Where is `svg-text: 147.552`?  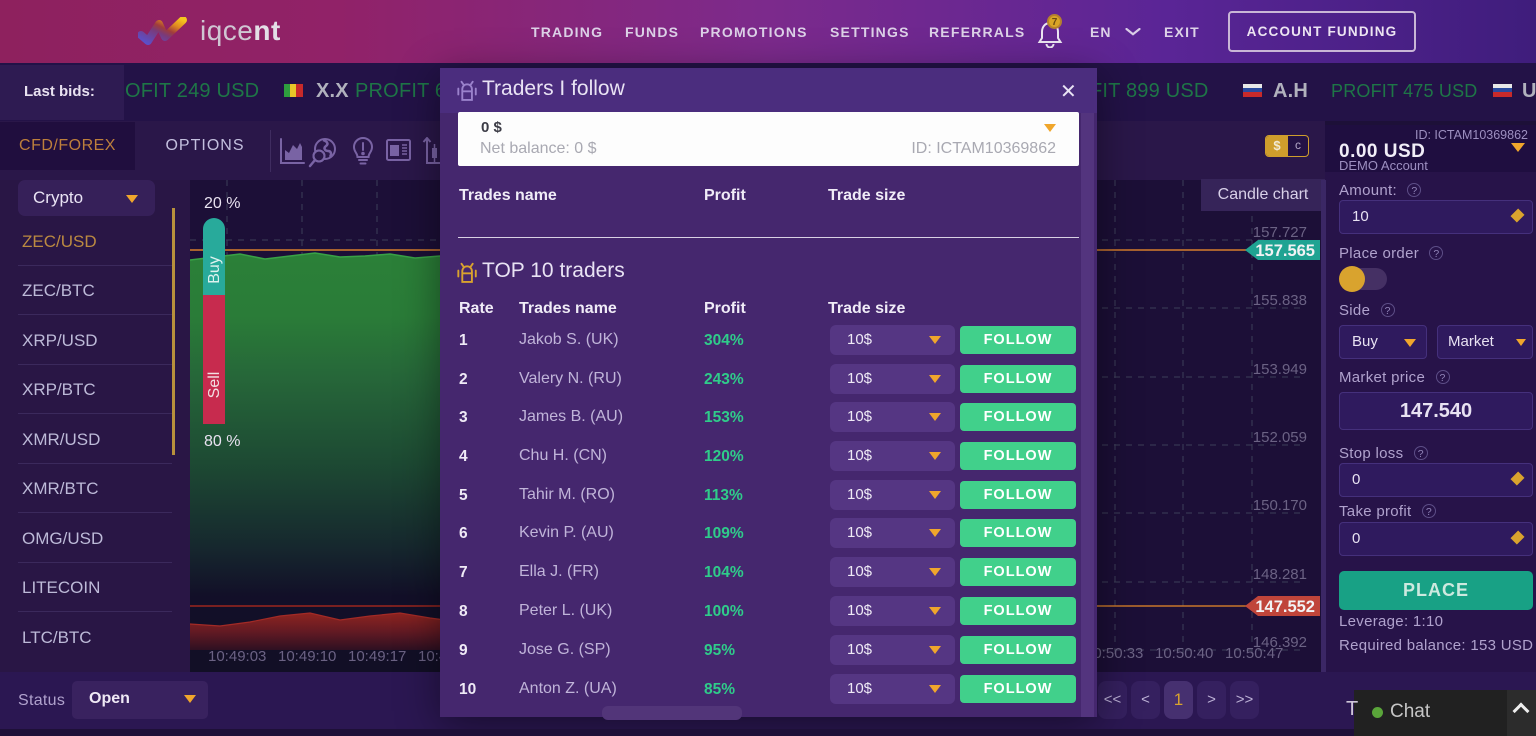 svg-text: 147.552 is located at coordinates (1285, 607).